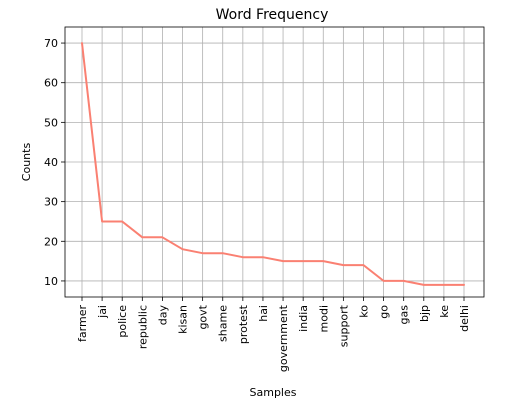  Describe the element at coordinates (51, 241) in the screenshot. I see `y-tick-label: 20` at that location.